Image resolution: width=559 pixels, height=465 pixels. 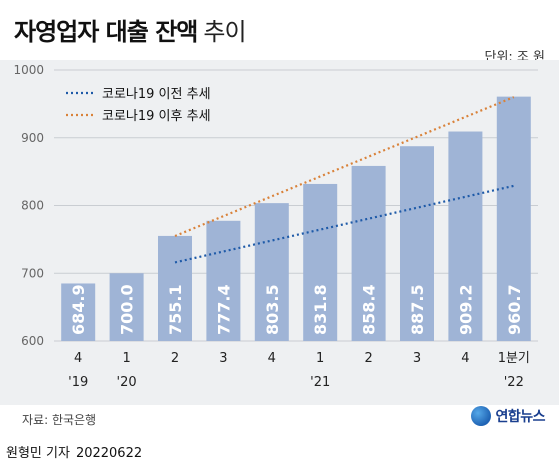 What do you see at coordinates (514, 382) in the screenshot?
I see `x-year-label: '22` at bounding box center [514, 382].